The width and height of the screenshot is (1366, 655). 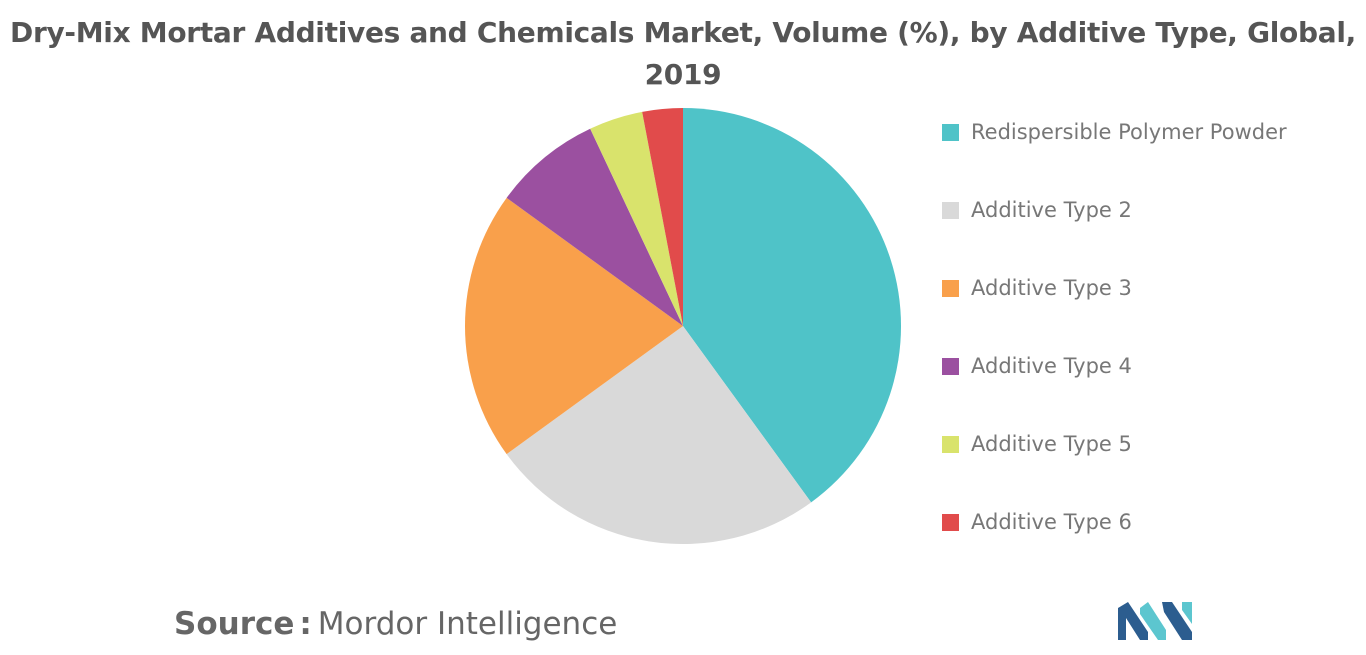 I want to click on mordor-intelligence-logo, so click(x=1155, y=621).